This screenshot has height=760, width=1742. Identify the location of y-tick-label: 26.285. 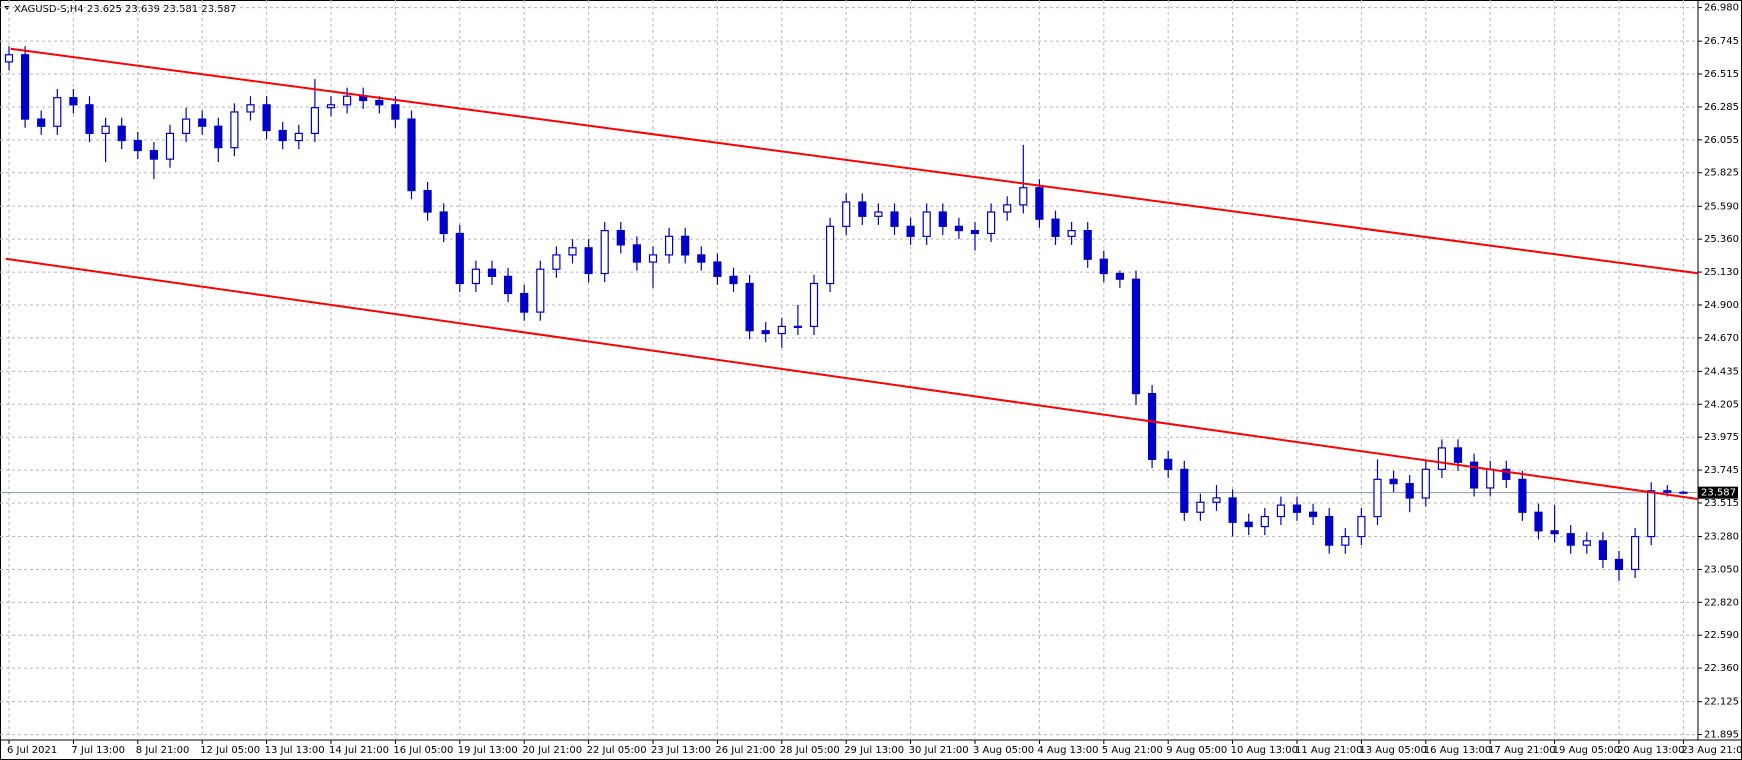
(1721, 107).